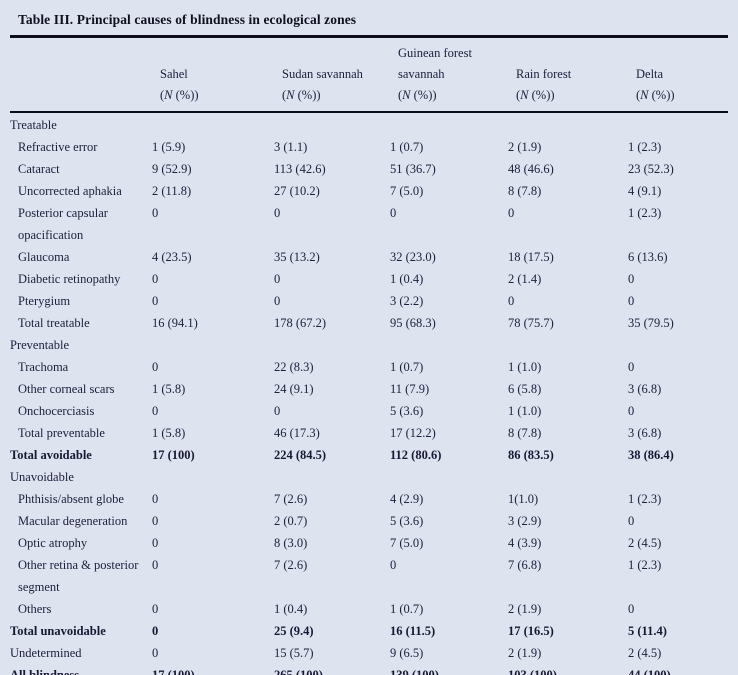  Describe the element at coordinates (435, 53) in the screenshot. I see `header-line1: Guinean forest` at that location.